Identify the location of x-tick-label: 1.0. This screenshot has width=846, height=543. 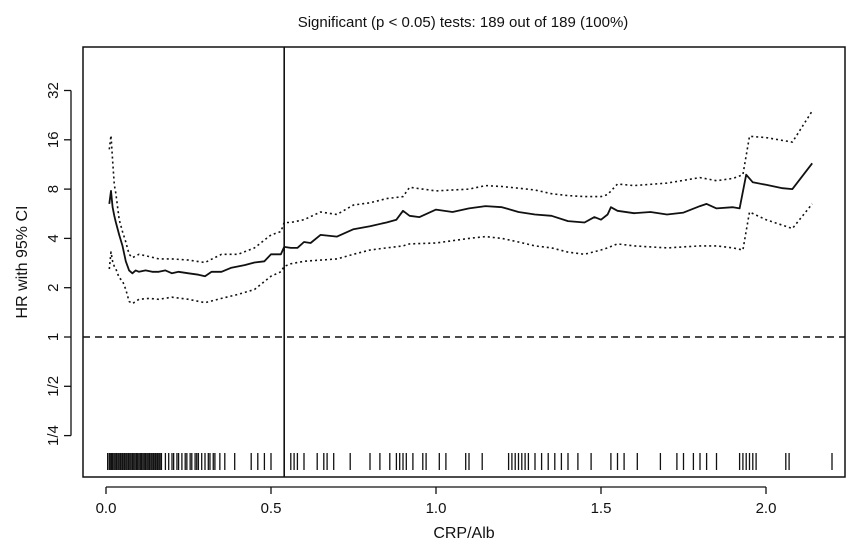
(436, 508).